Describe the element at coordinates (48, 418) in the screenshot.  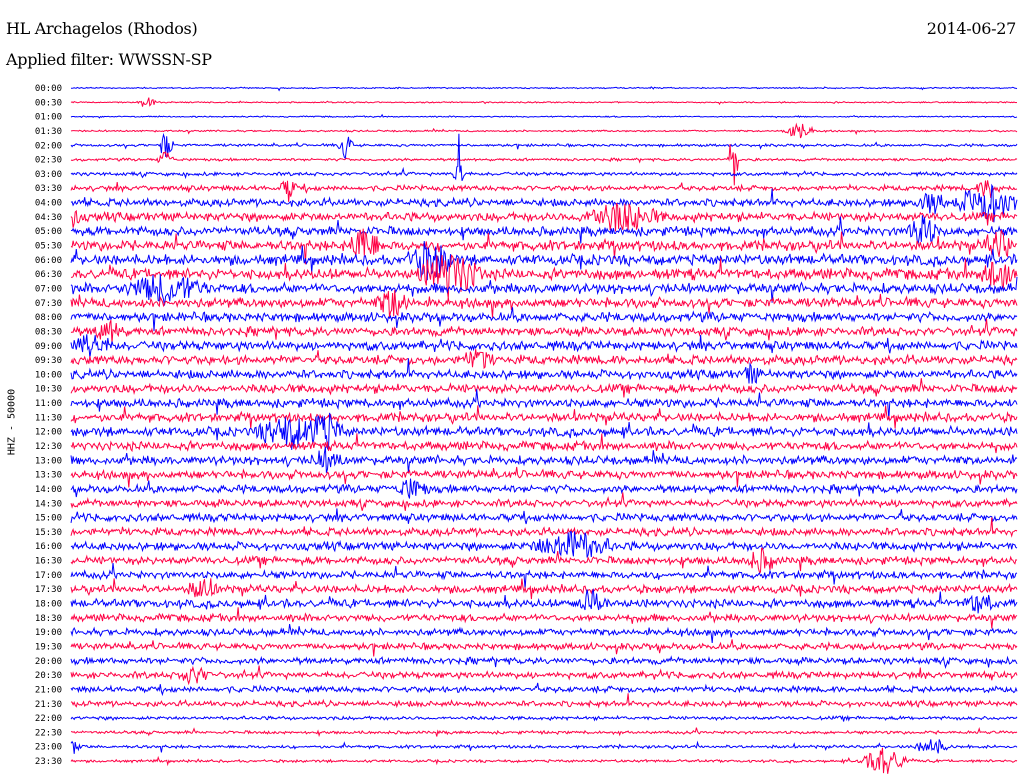
I see `time-tick-1130: 11:30` at that location.